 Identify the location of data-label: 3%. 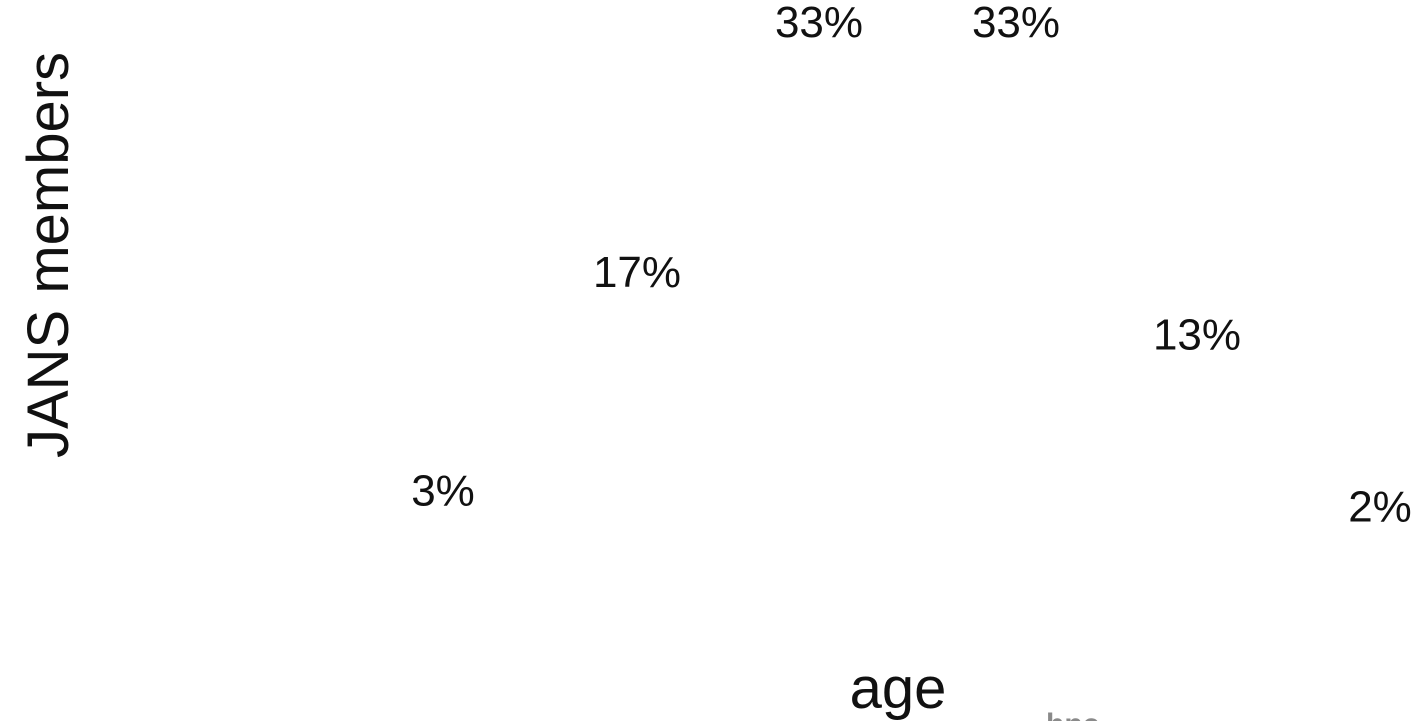
(443, 491).